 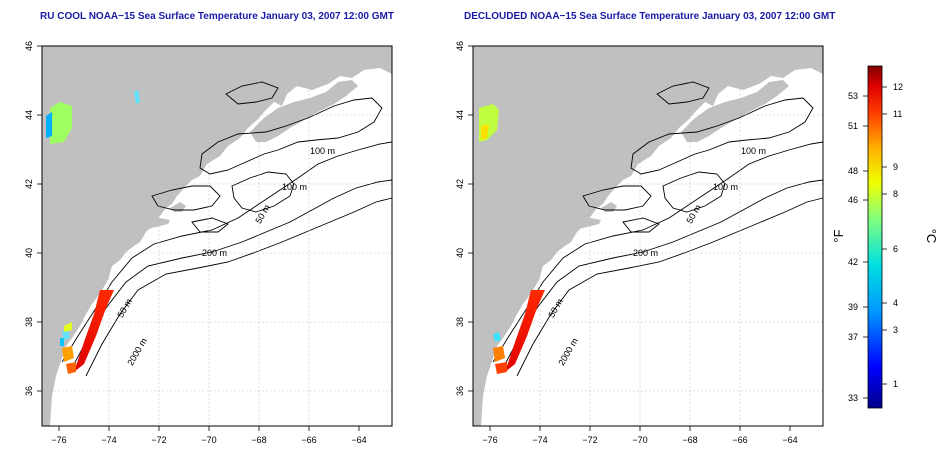 I want to click on fahrenheit-tick: 33, so click(x=853, y=398).